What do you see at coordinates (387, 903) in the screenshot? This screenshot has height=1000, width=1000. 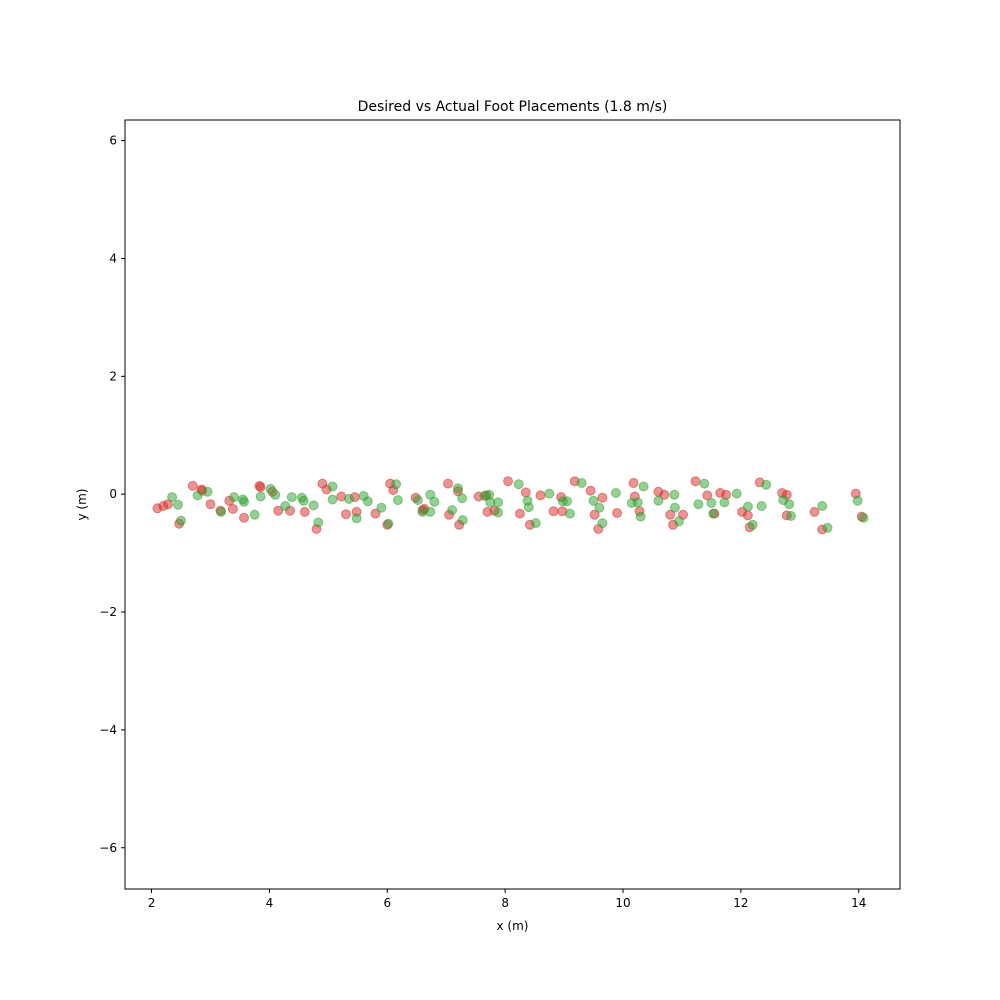 I see `x-tick-label: 6` at bounding box center [387, 903].